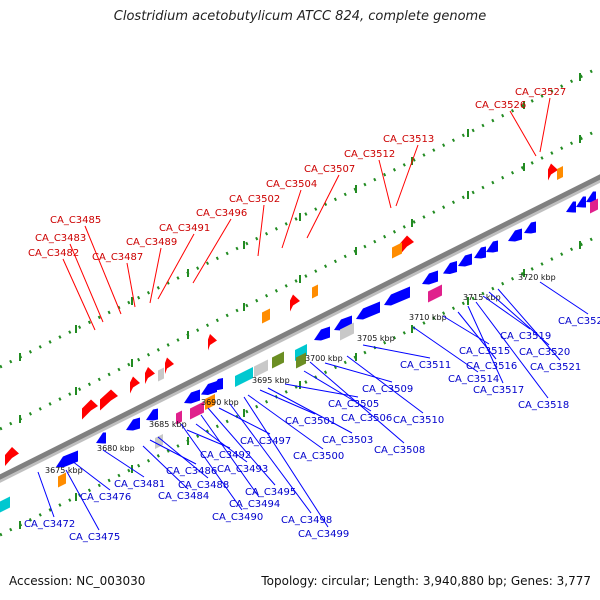 The height and width of the screenshot is (600, 600). Describe the element at coordinates (75, 220) in the screenshot. I see `top-gene-label: CA_C3485` at that location.